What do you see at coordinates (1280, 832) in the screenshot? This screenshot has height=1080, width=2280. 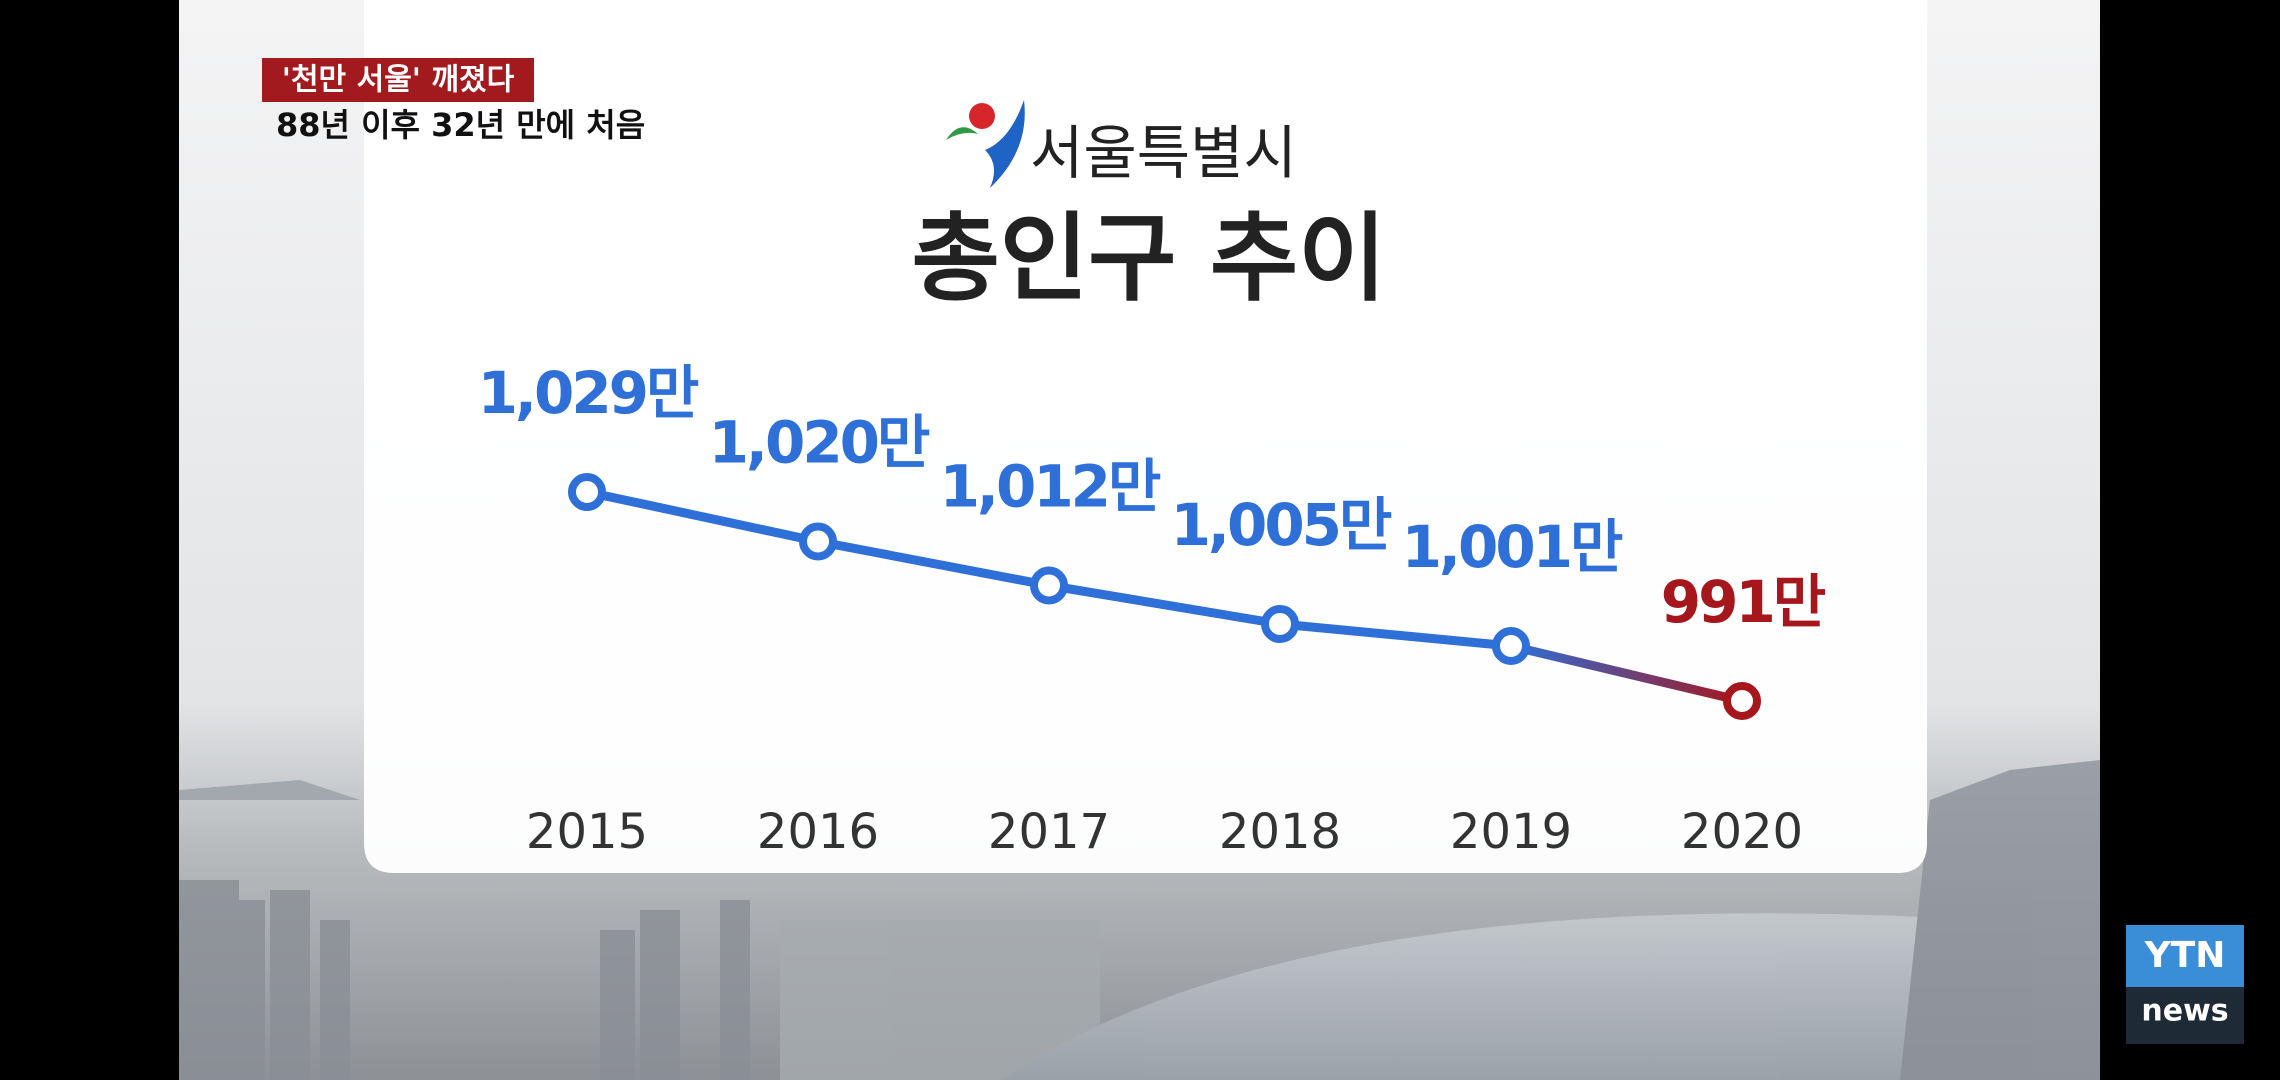 I see `x-tick-label: 2018` at bounding box center [1280, 832].